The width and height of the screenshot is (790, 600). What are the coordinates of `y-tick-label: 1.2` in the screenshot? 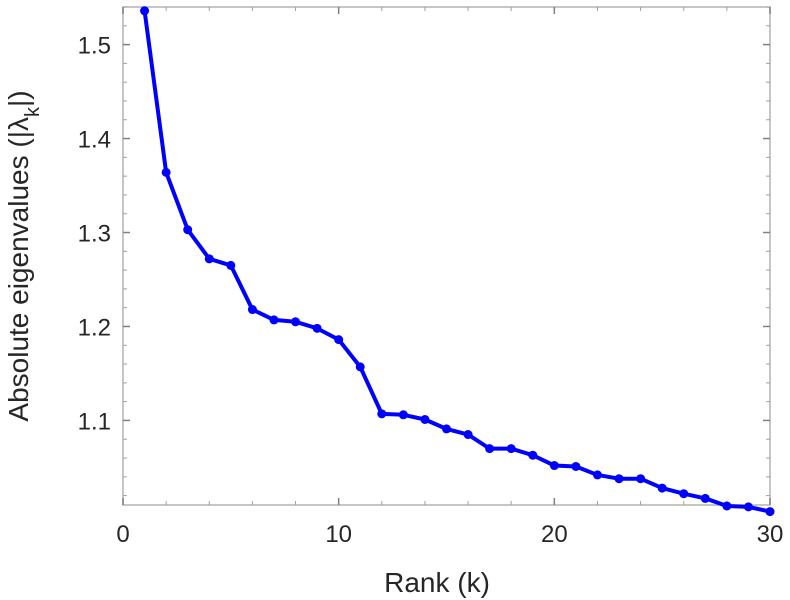 It's located at (94, 327).